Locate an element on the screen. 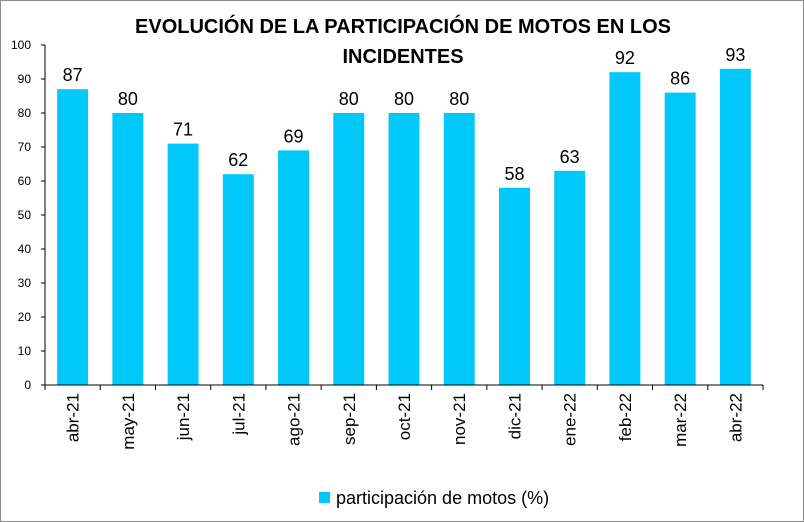 Image resolution: width=804 pixels, height=522 pixels. y-tick-label: 40 is located at coordinates (25, 249).